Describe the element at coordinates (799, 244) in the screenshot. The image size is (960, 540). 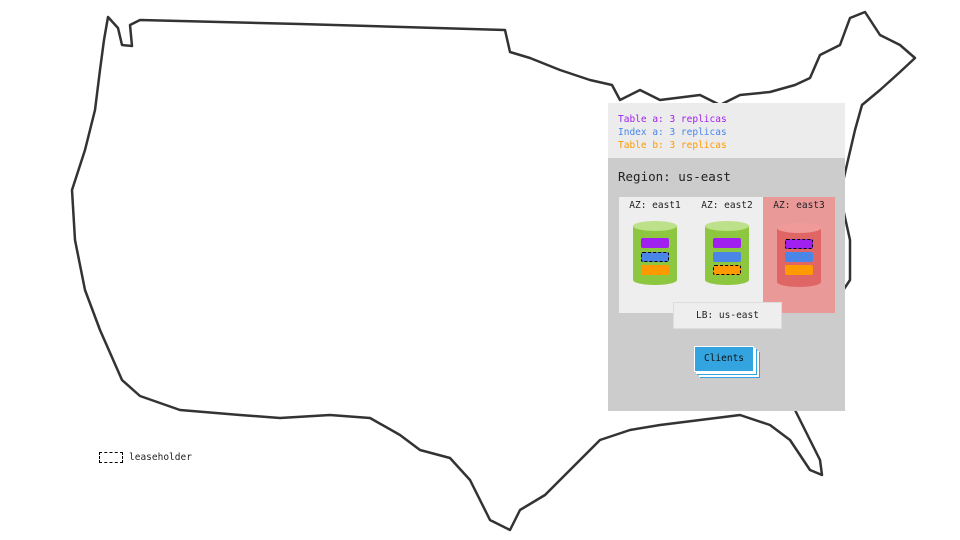
I see `replica-table-a-leaseholder` at that location.